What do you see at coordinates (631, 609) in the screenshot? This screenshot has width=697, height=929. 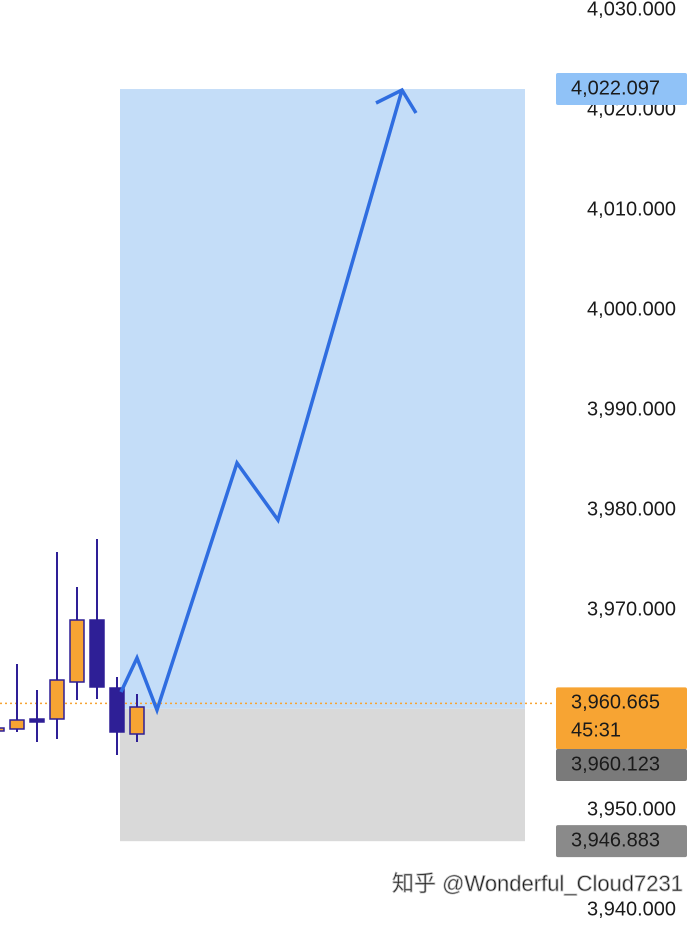 I see `y-tick-label: 3,970.000` at bounding box center [631, 609].